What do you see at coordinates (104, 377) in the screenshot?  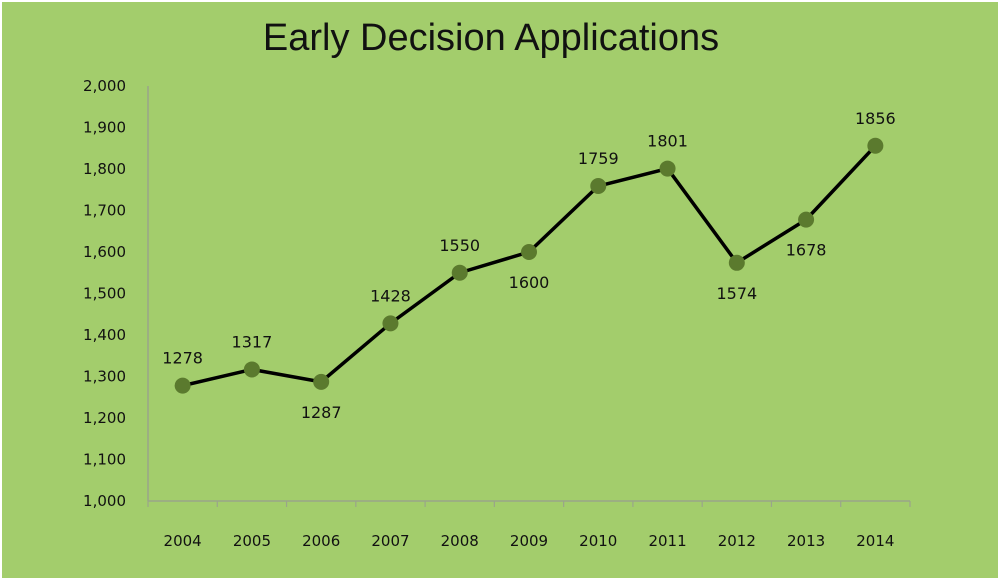 I see `y-tick-label: 1,300` at bounding box center [104, 377].